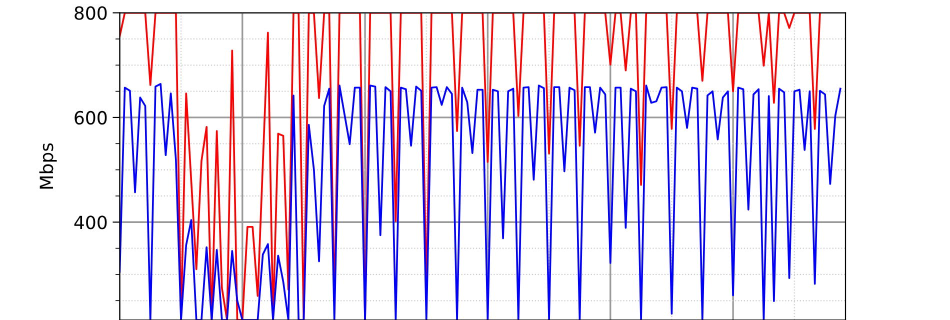  I want to click on y-tick-label: 400, so click(90, 223).